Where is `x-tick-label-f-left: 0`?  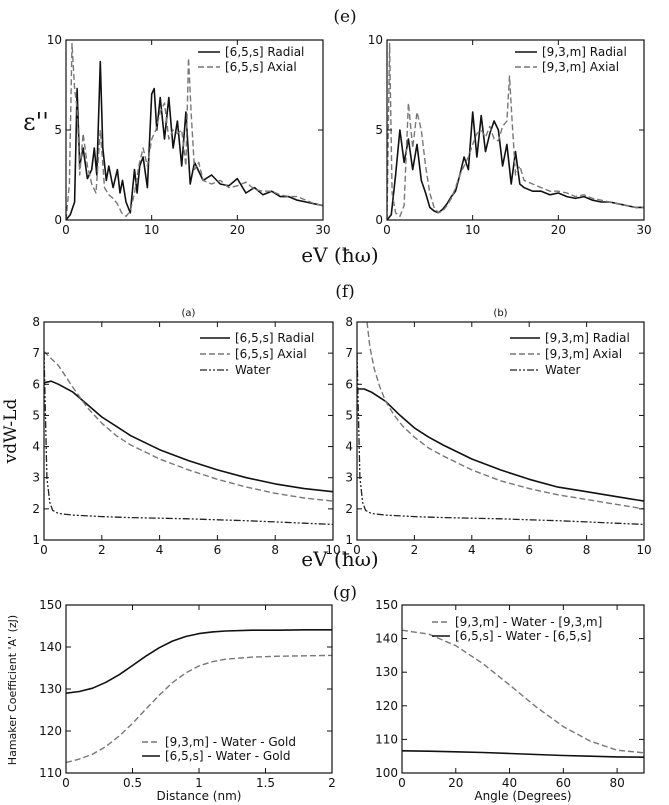
x-tick-label-f-left: 0 is located at coordinates (44, 550).